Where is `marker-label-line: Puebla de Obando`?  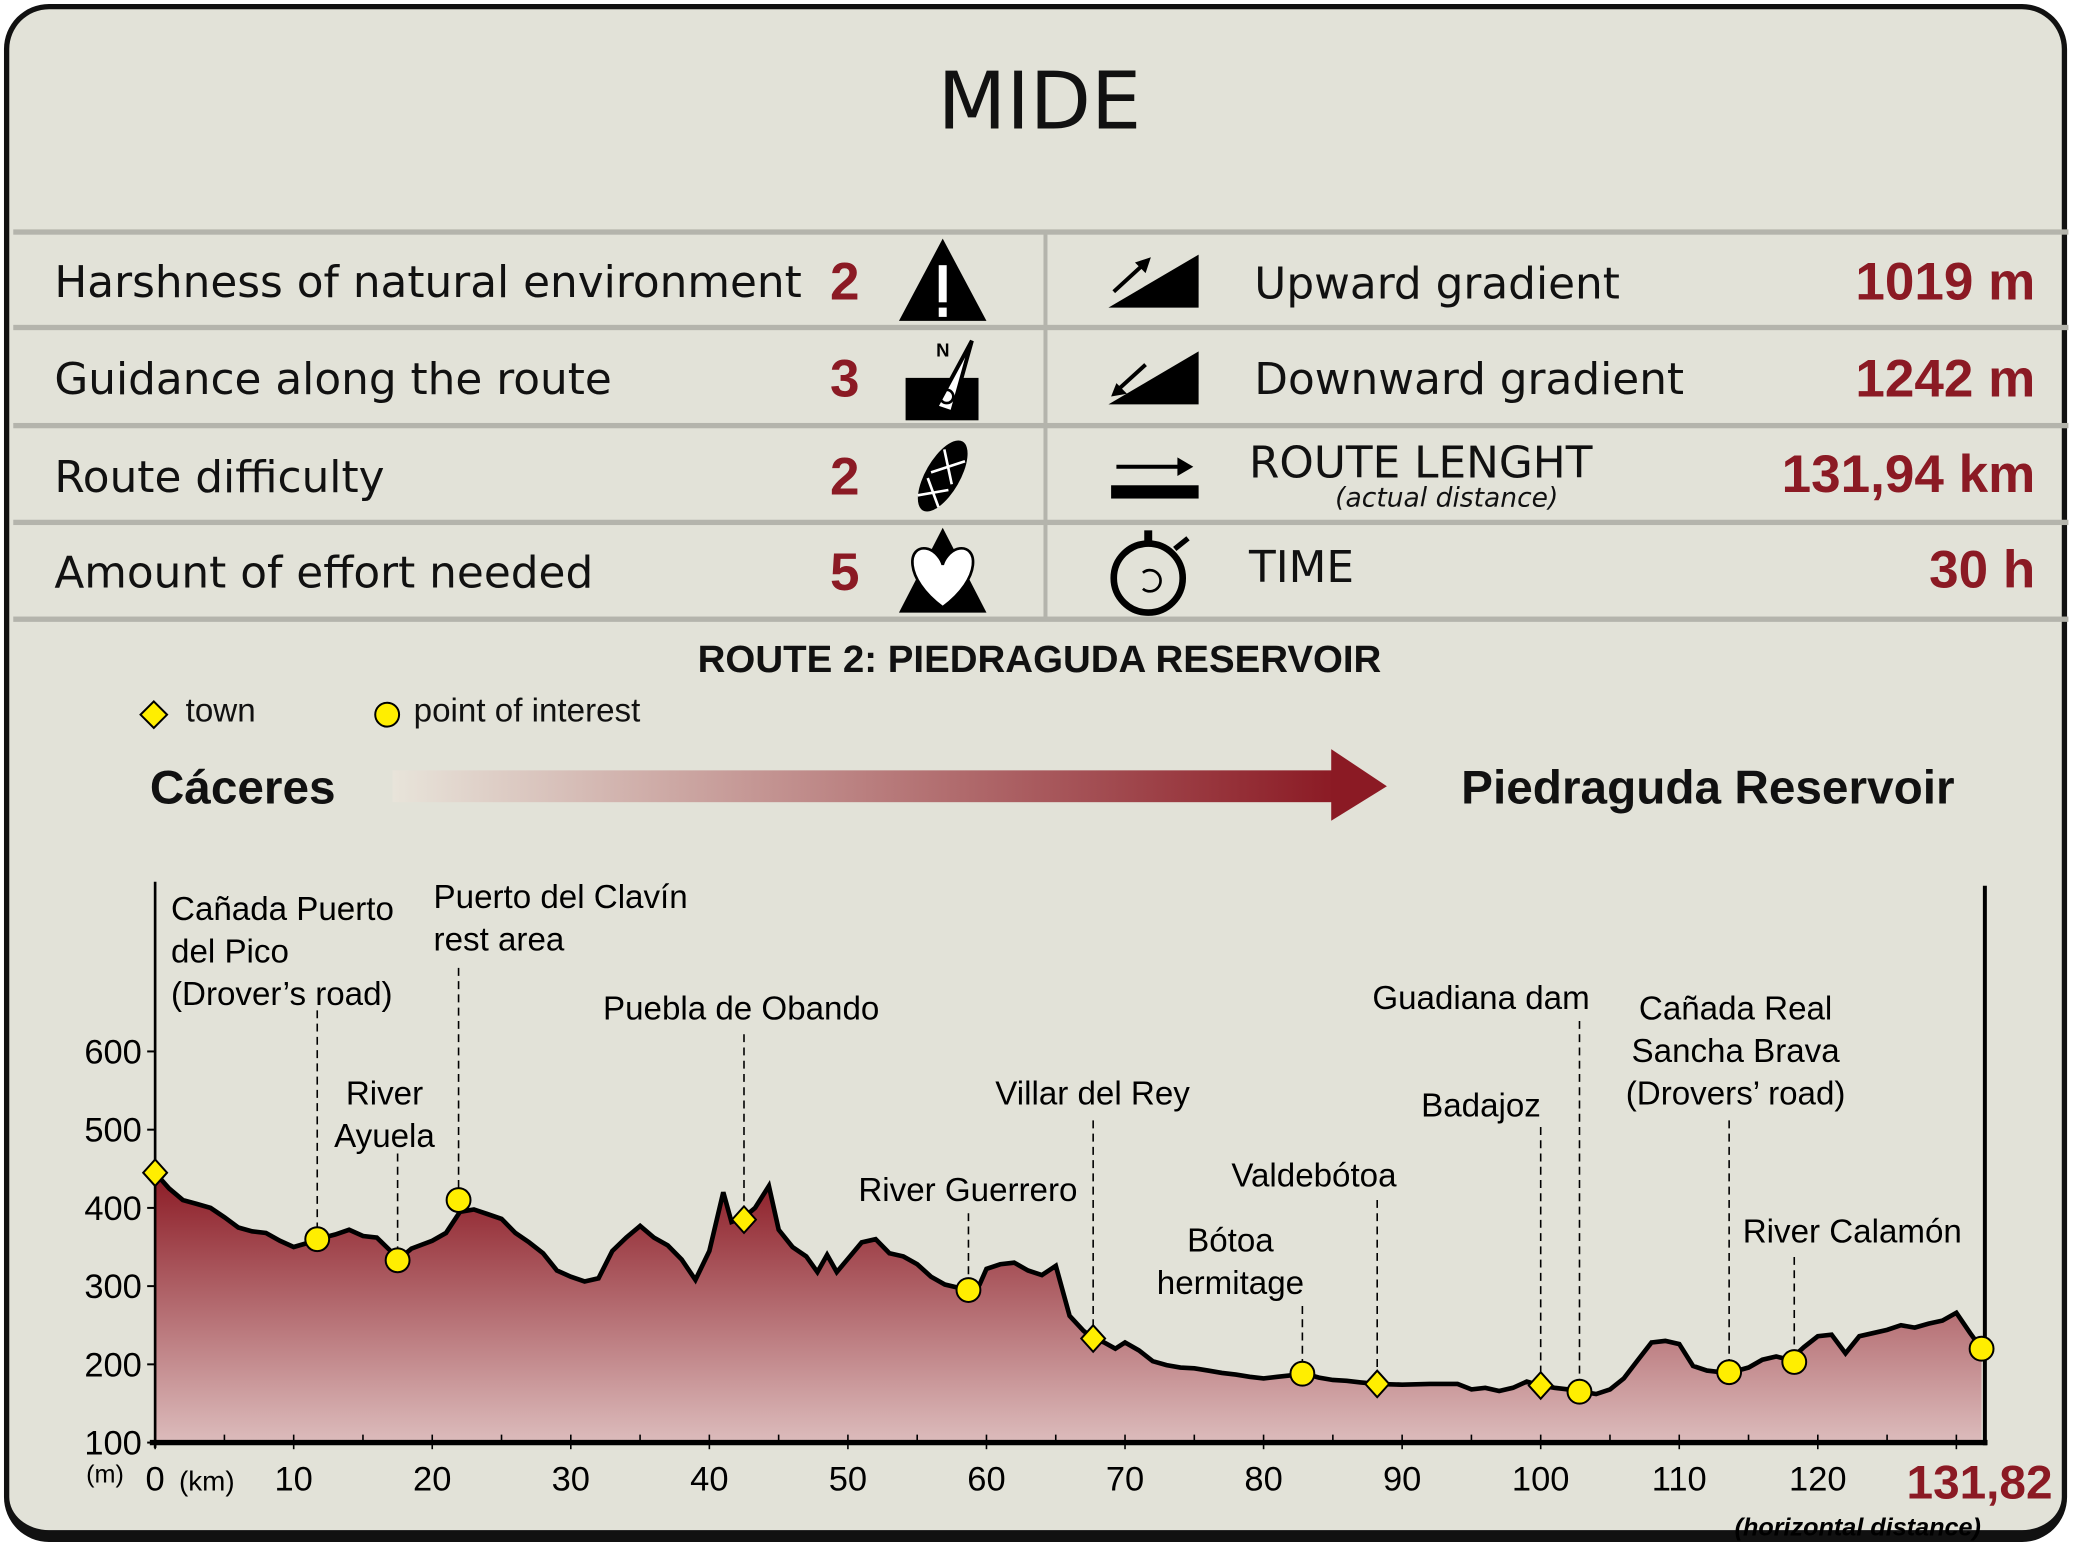
marker-label-line: Puebla de Obando is located at coordinates (741, 1009).